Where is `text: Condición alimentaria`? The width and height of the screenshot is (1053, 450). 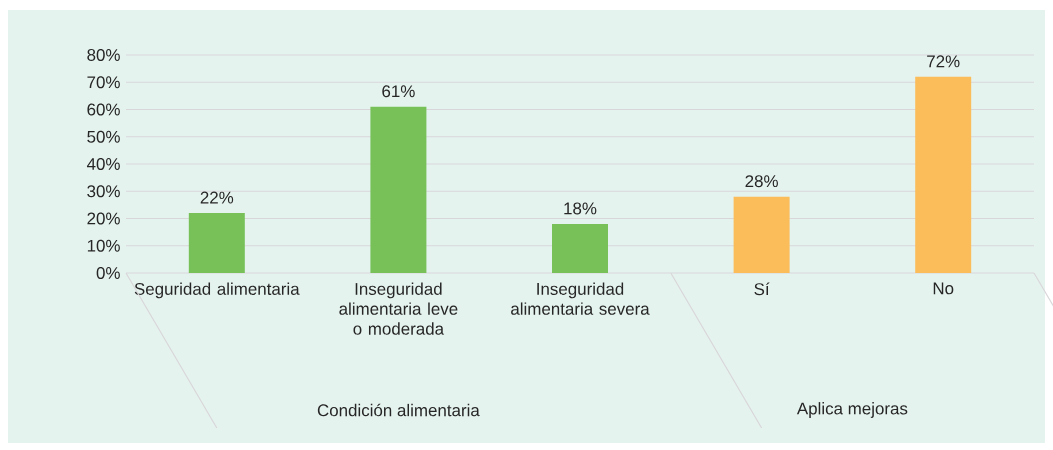 text: Condición alimentaria is located at coordinates (398, 410).